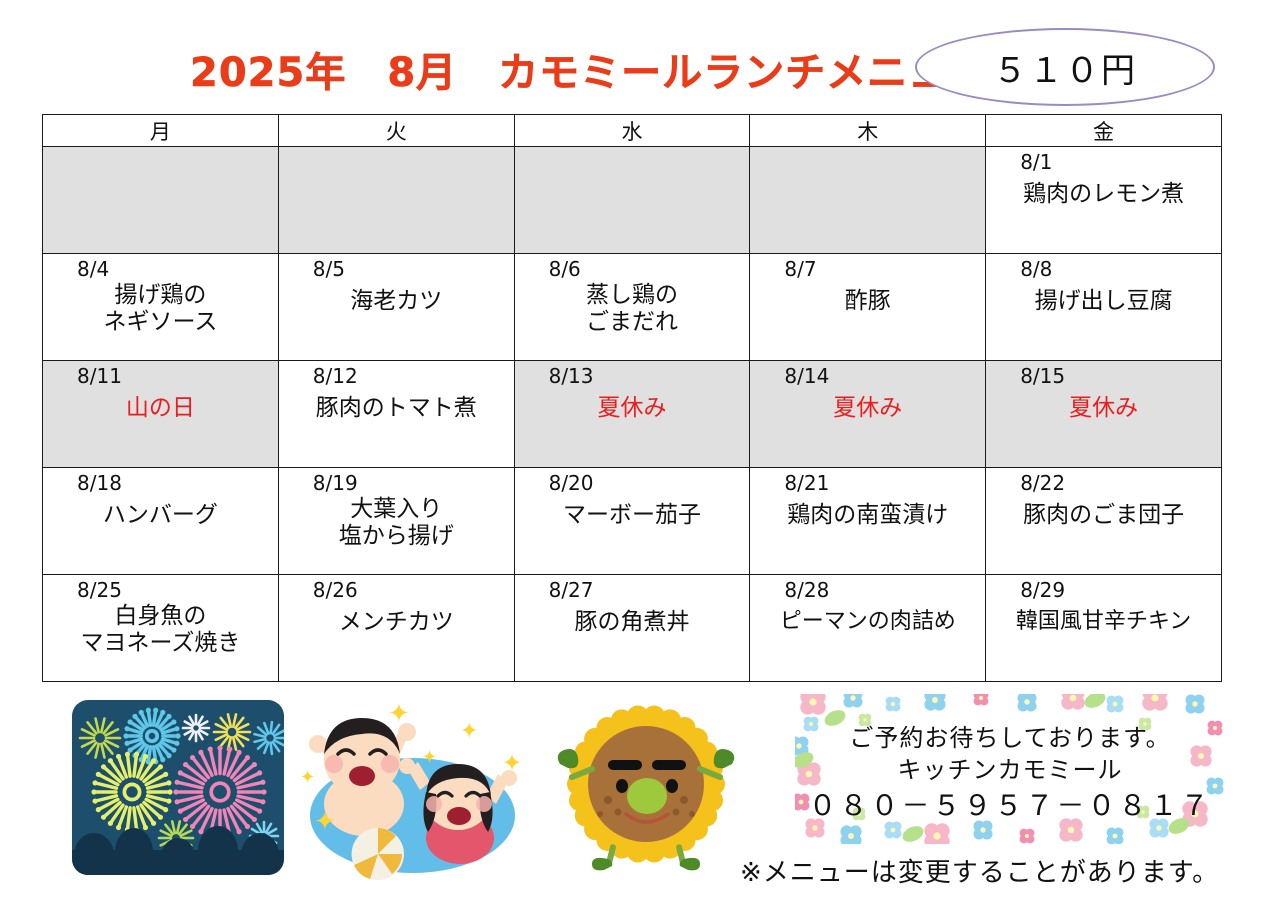  I want to click on calendar-cell-day: 8/8 揚げ出し豆腐, so click(1103, 307).